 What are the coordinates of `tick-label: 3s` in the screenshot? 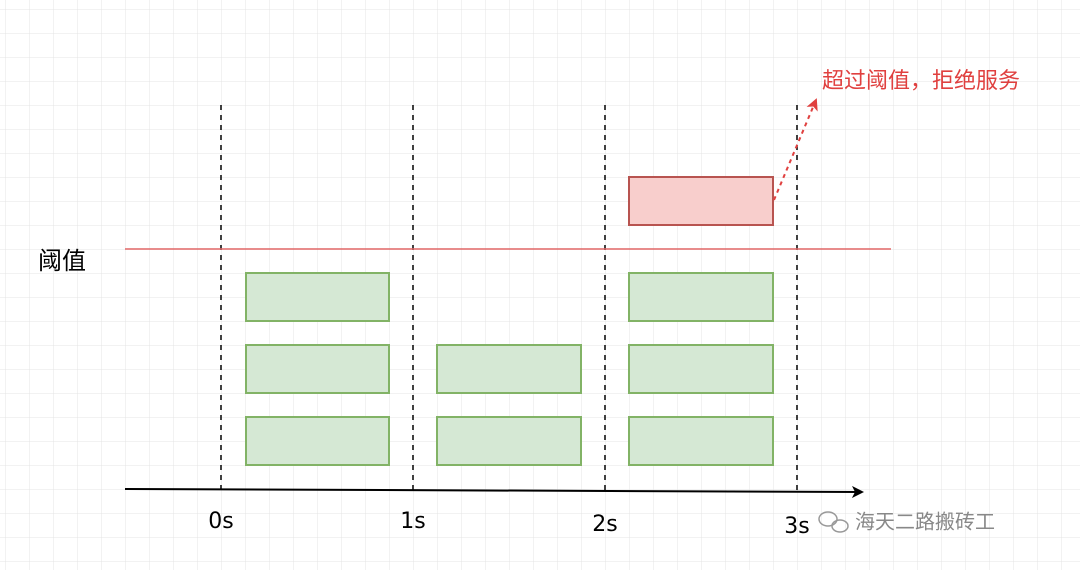 It's located at (796, 526).